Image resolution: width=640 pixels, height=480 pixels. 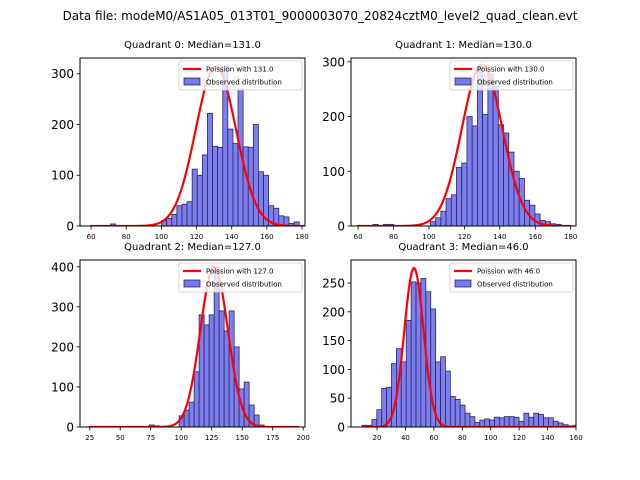 What do you see at coordinates (62, 267) in the screenshot?
I see `y-tick-label: 400` at bounding box center [62, 267].